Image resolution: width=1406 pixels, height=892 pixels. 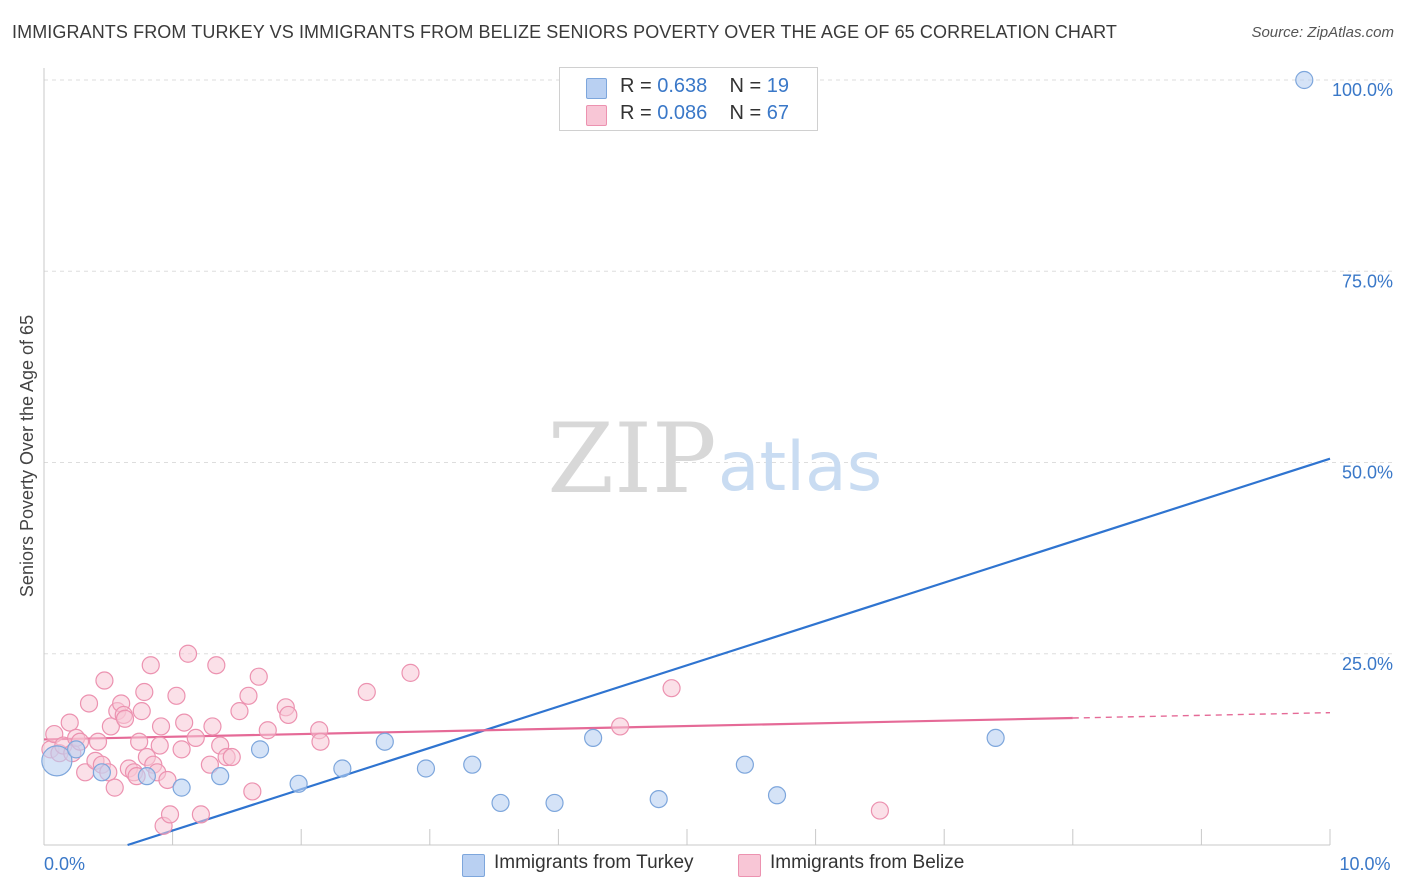 I want to click on watermark: ZIP atlas, so click(x=714, y=459).